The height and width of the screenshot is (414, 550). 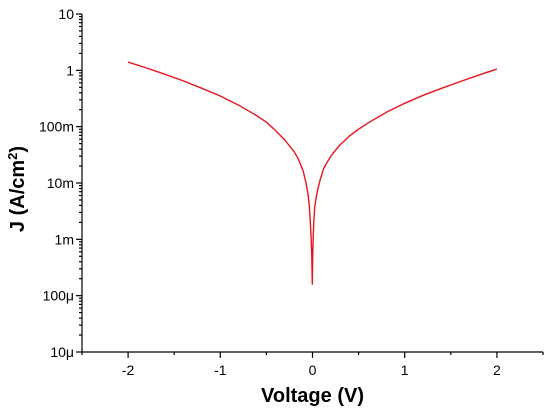 What do you see at coordinates (497, 370) in the screenshot?
I see `x-tick-label: 2` at bounding box center [497, 370].